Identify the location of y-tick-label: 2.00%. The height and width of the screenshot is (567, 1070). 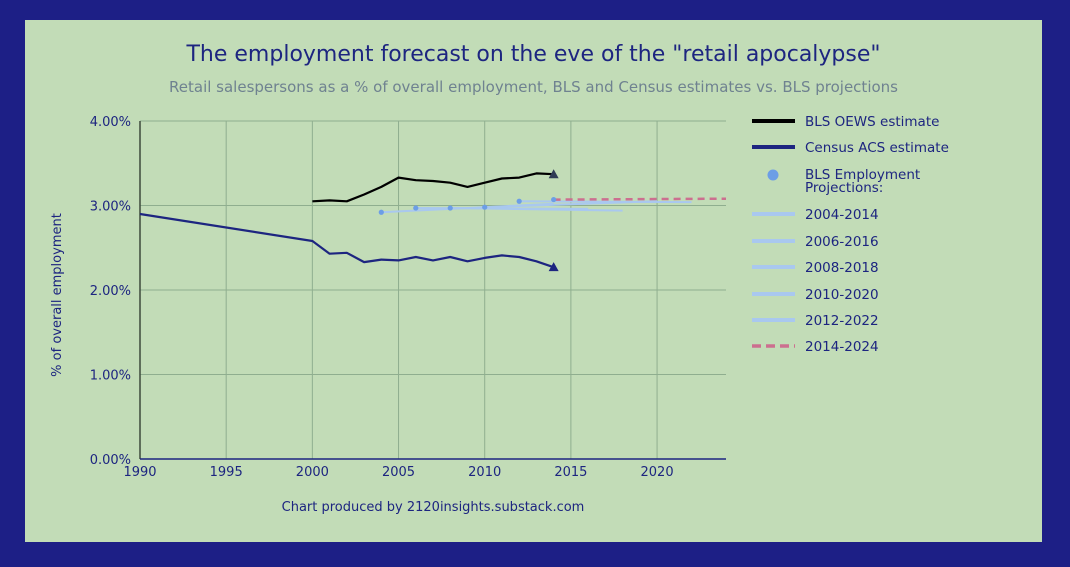
(110, 291).